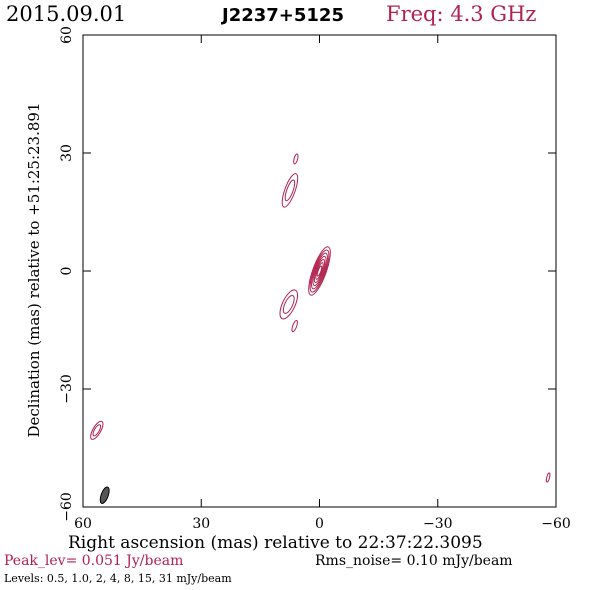  Describe the element at coordinates (67, 153) in the screenshot. I see `y-tick-label: 30` at that location.